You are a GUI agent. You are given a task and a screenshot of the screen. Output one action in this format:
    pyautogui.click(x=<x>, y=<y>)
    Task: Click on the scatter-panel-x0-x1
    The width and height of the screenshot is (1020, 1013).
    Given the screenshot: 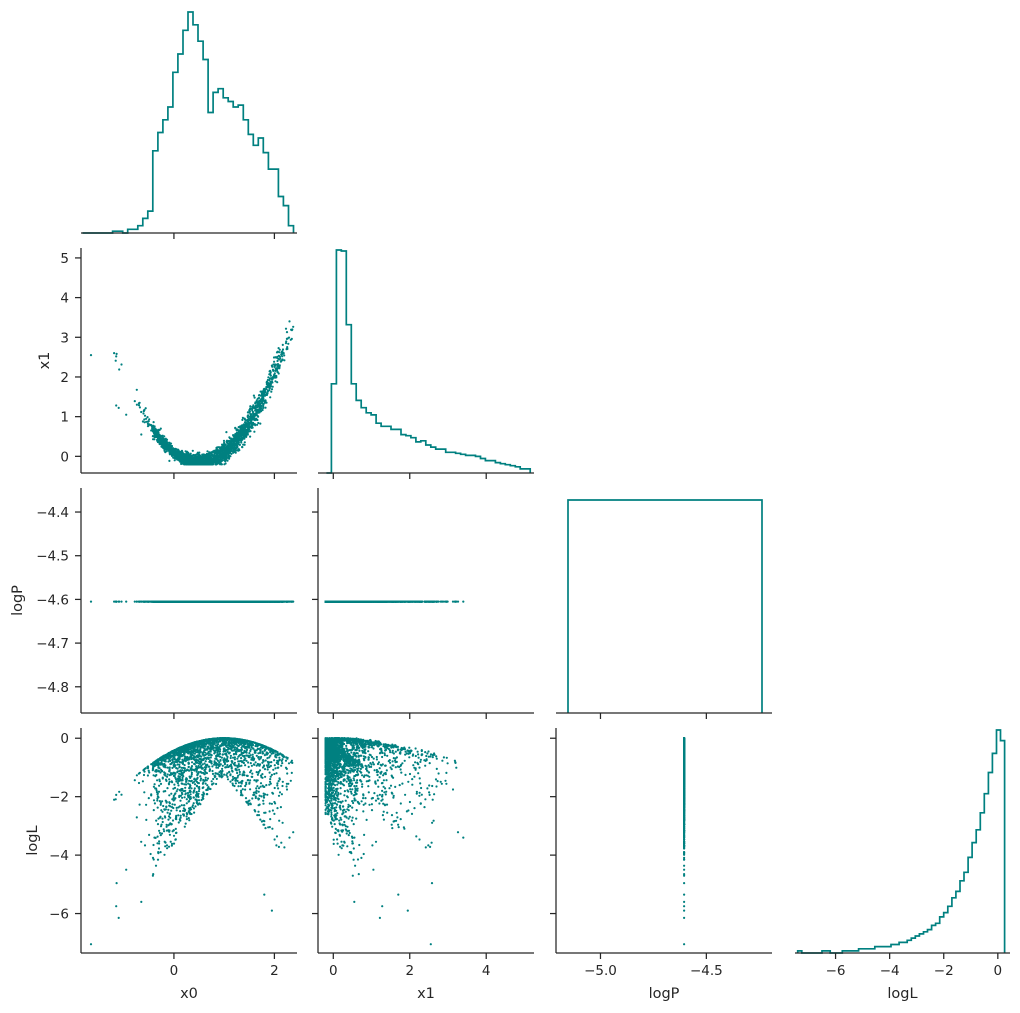 What is the action you would take?
    pyautogui.click(x=192, y=393)
    